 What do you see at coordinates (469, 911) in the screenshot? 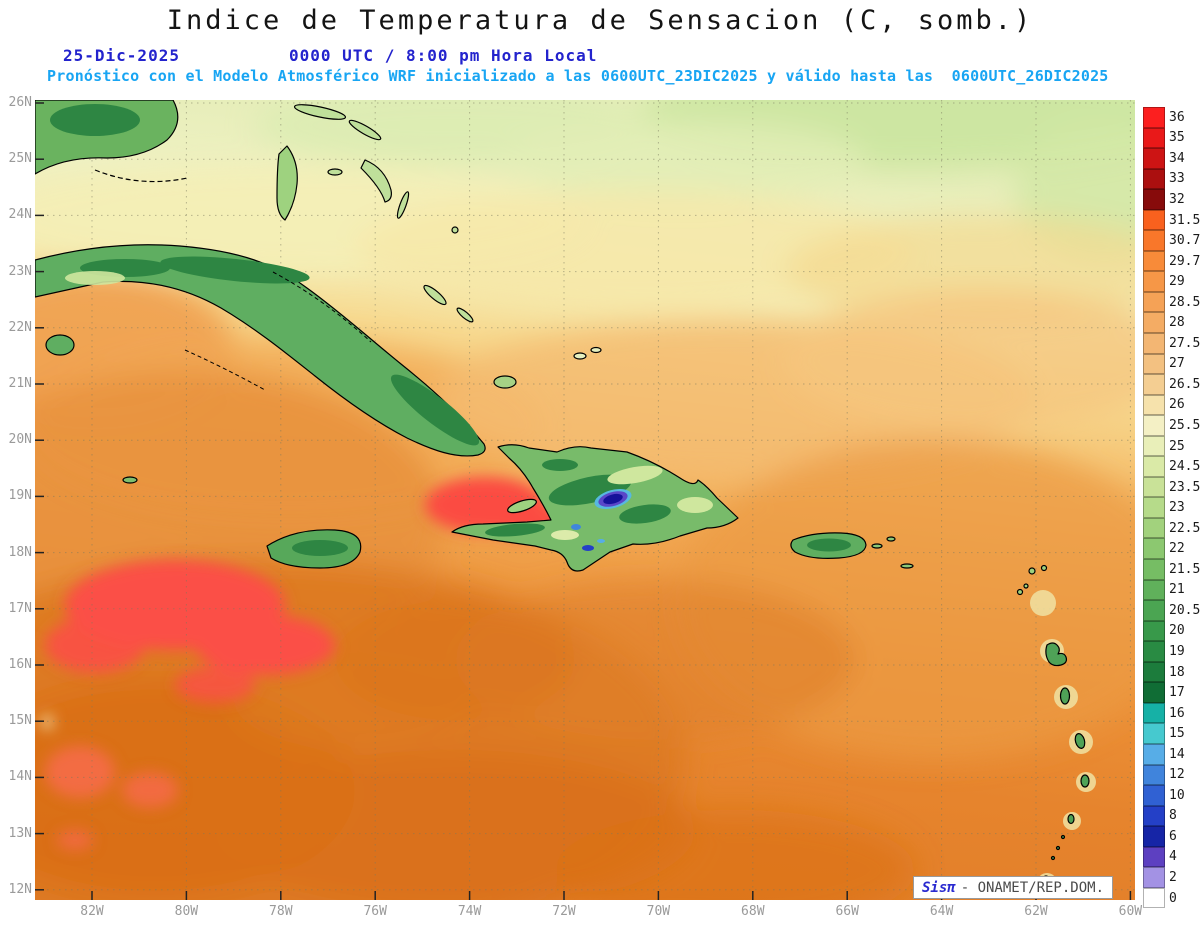
I see `lon-label: 74W` at bounding box center [469, 911].